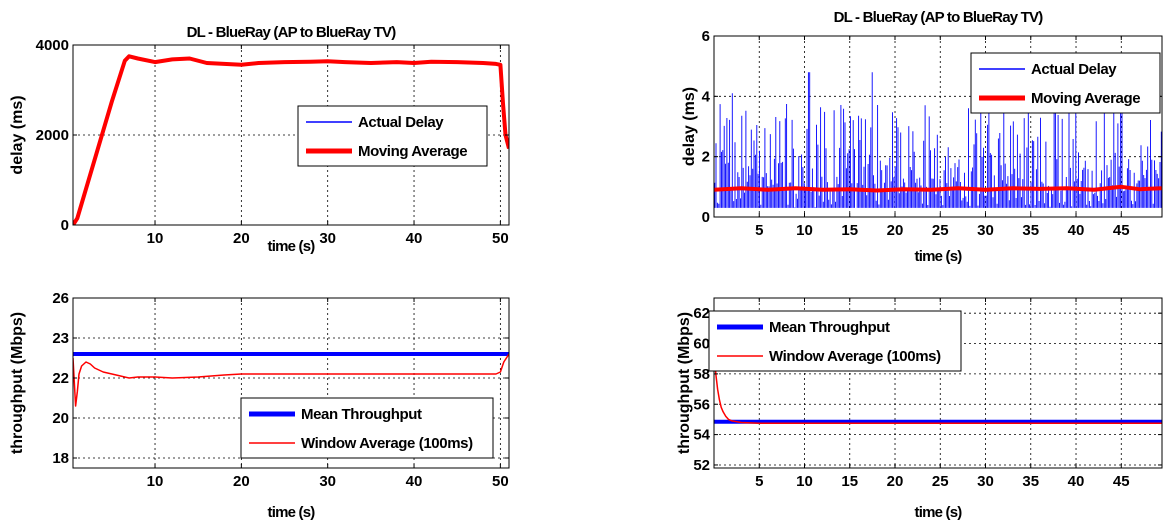  I want to click on y-tick-label: 4000, so click(52, 45).